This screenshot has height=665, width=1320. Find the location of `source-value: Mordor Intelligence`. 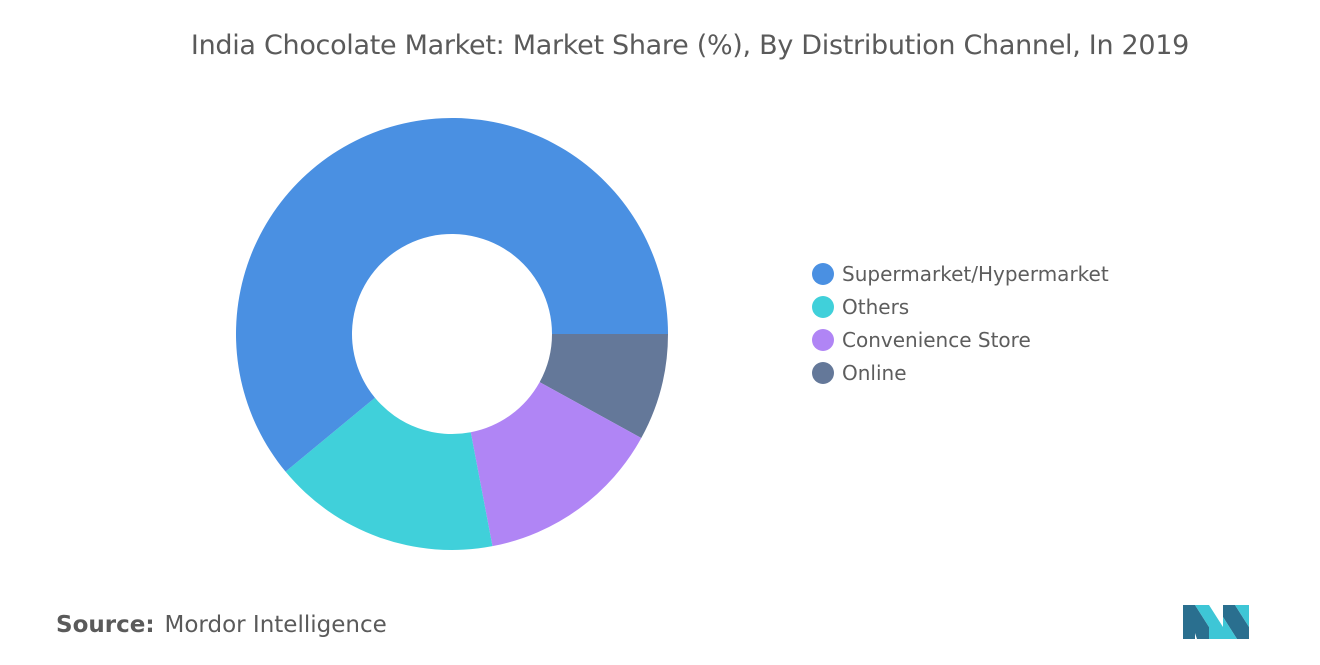

source-value: Mordor Intelligence is located at coordinates (275, 625).